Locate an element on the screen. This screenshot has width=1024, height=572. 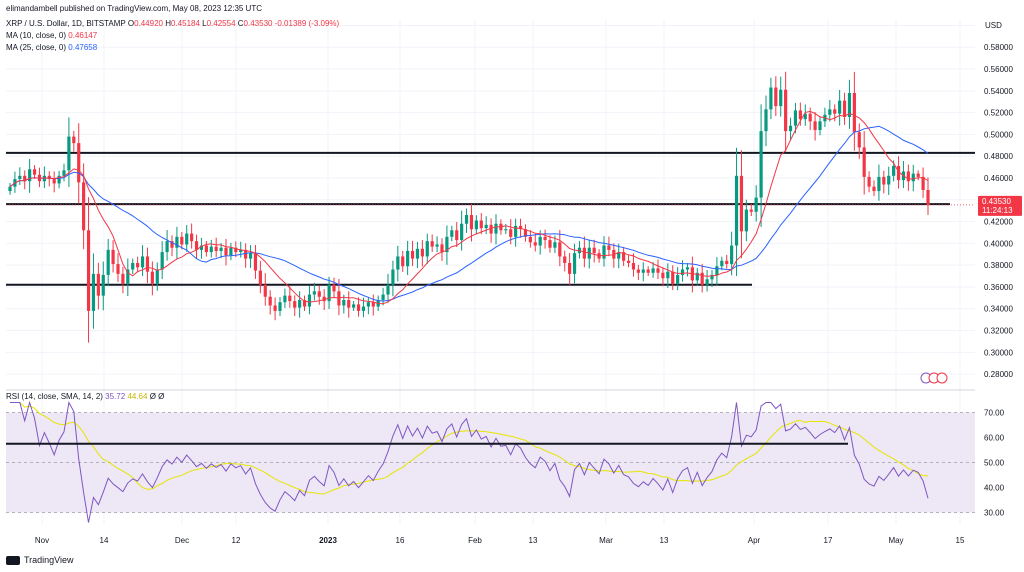
ma10-legend: MA (10, close, 0) 0.46147 is located at coordinates (52, 35).